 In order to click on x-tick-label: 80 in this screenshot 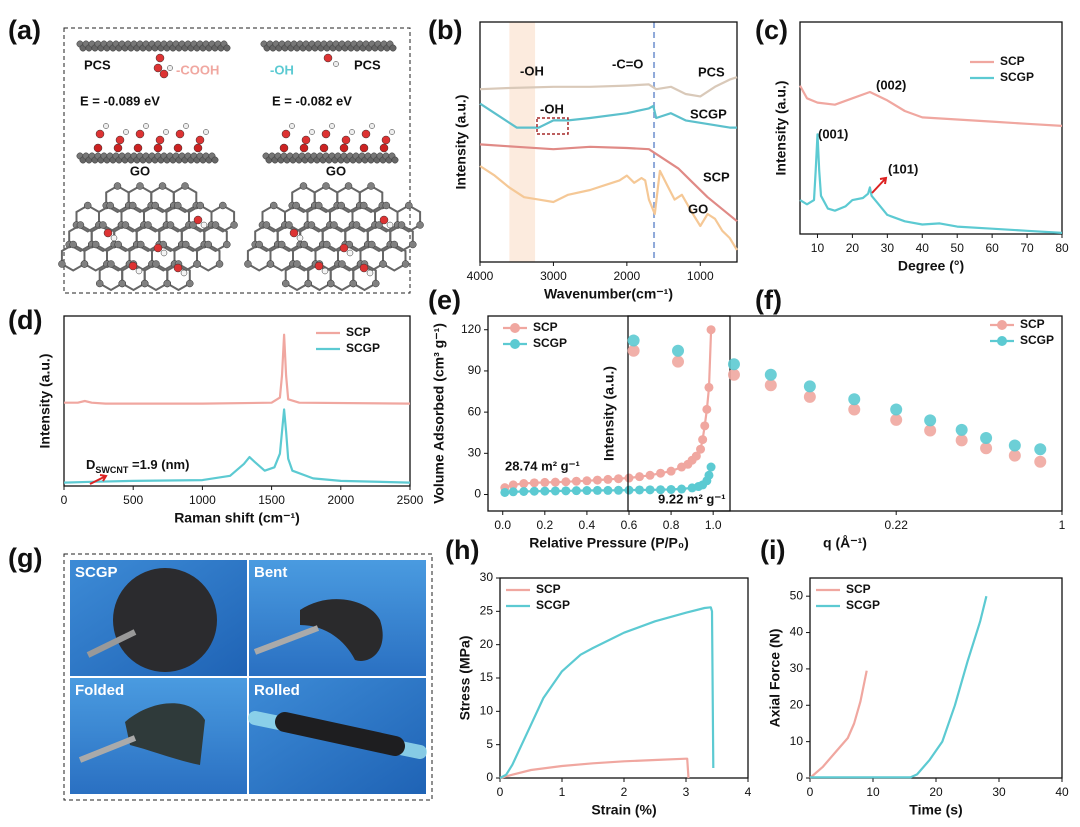, I will do `click(1062, 248)`.